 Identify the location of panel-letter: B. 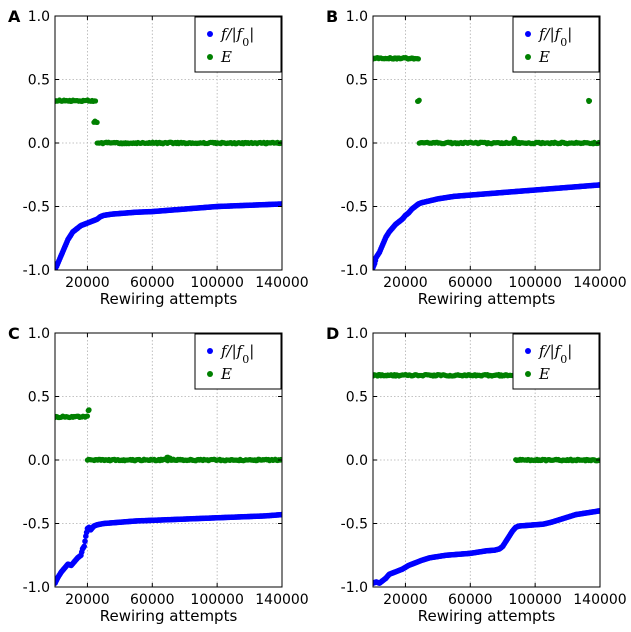
(332, 16).